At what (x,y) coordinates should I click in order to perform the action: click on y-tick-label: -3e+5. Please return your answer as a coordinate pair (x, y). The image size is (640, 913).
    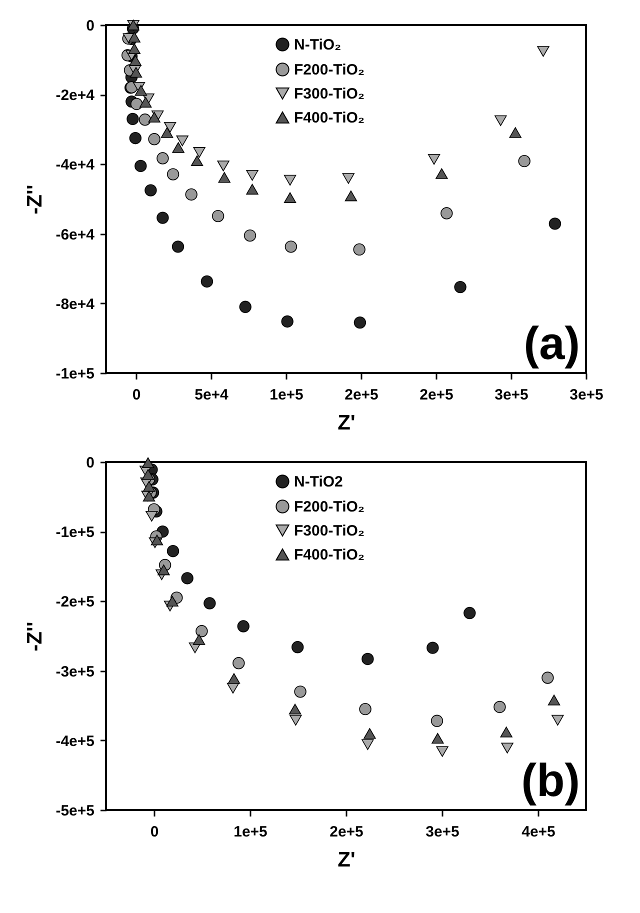
    Looking at the image, I should click on (75, 671).